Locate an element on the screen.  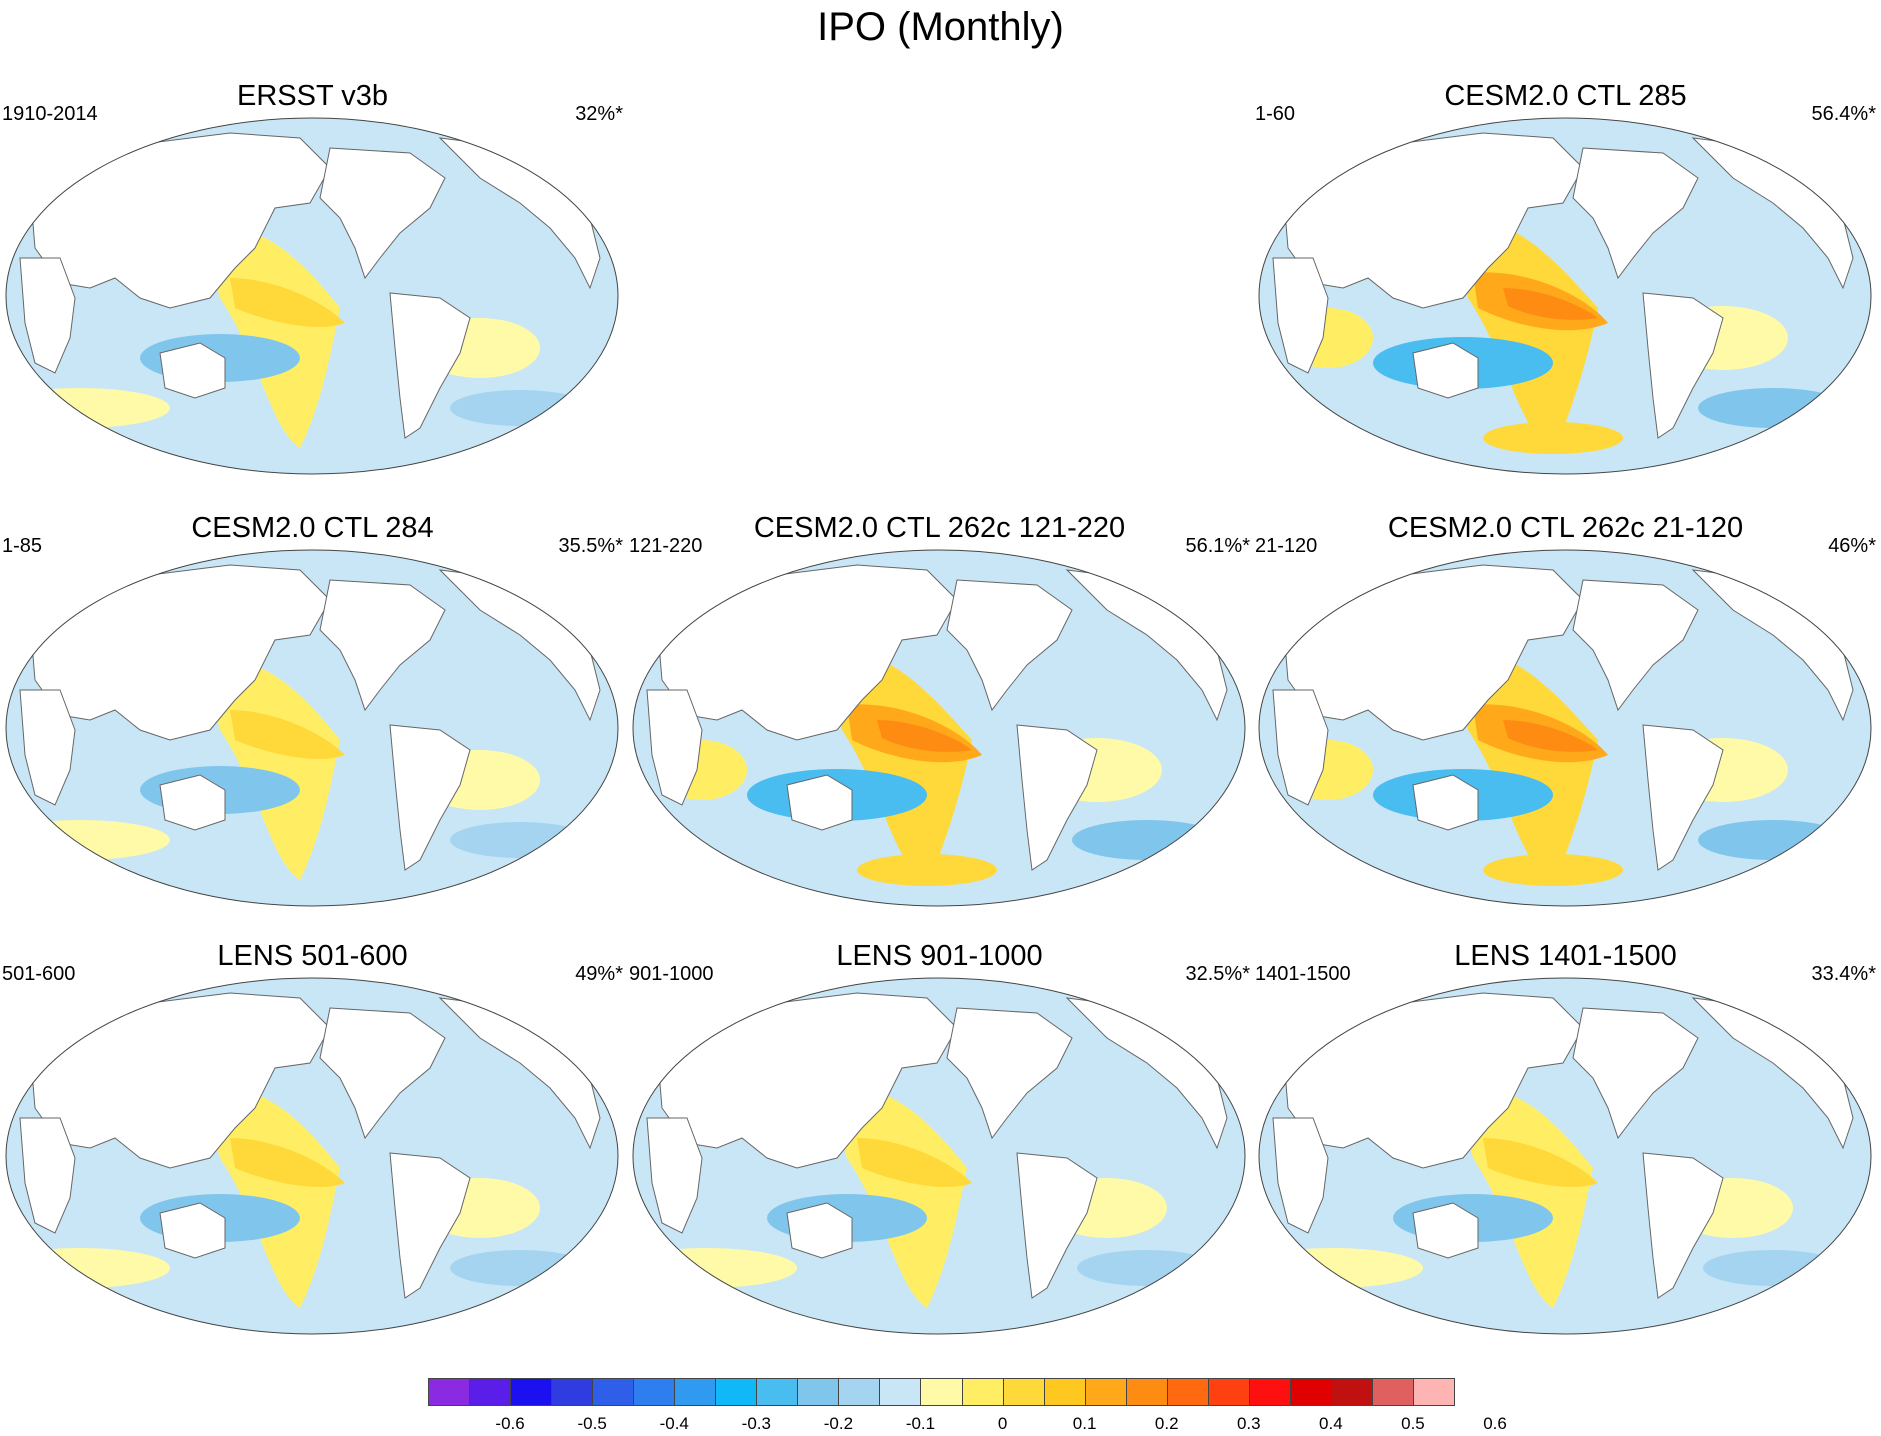
panel-ctl285: CESM2.0 CTL 285 1-60 56.4%* is located at coordinates (1565, 278).